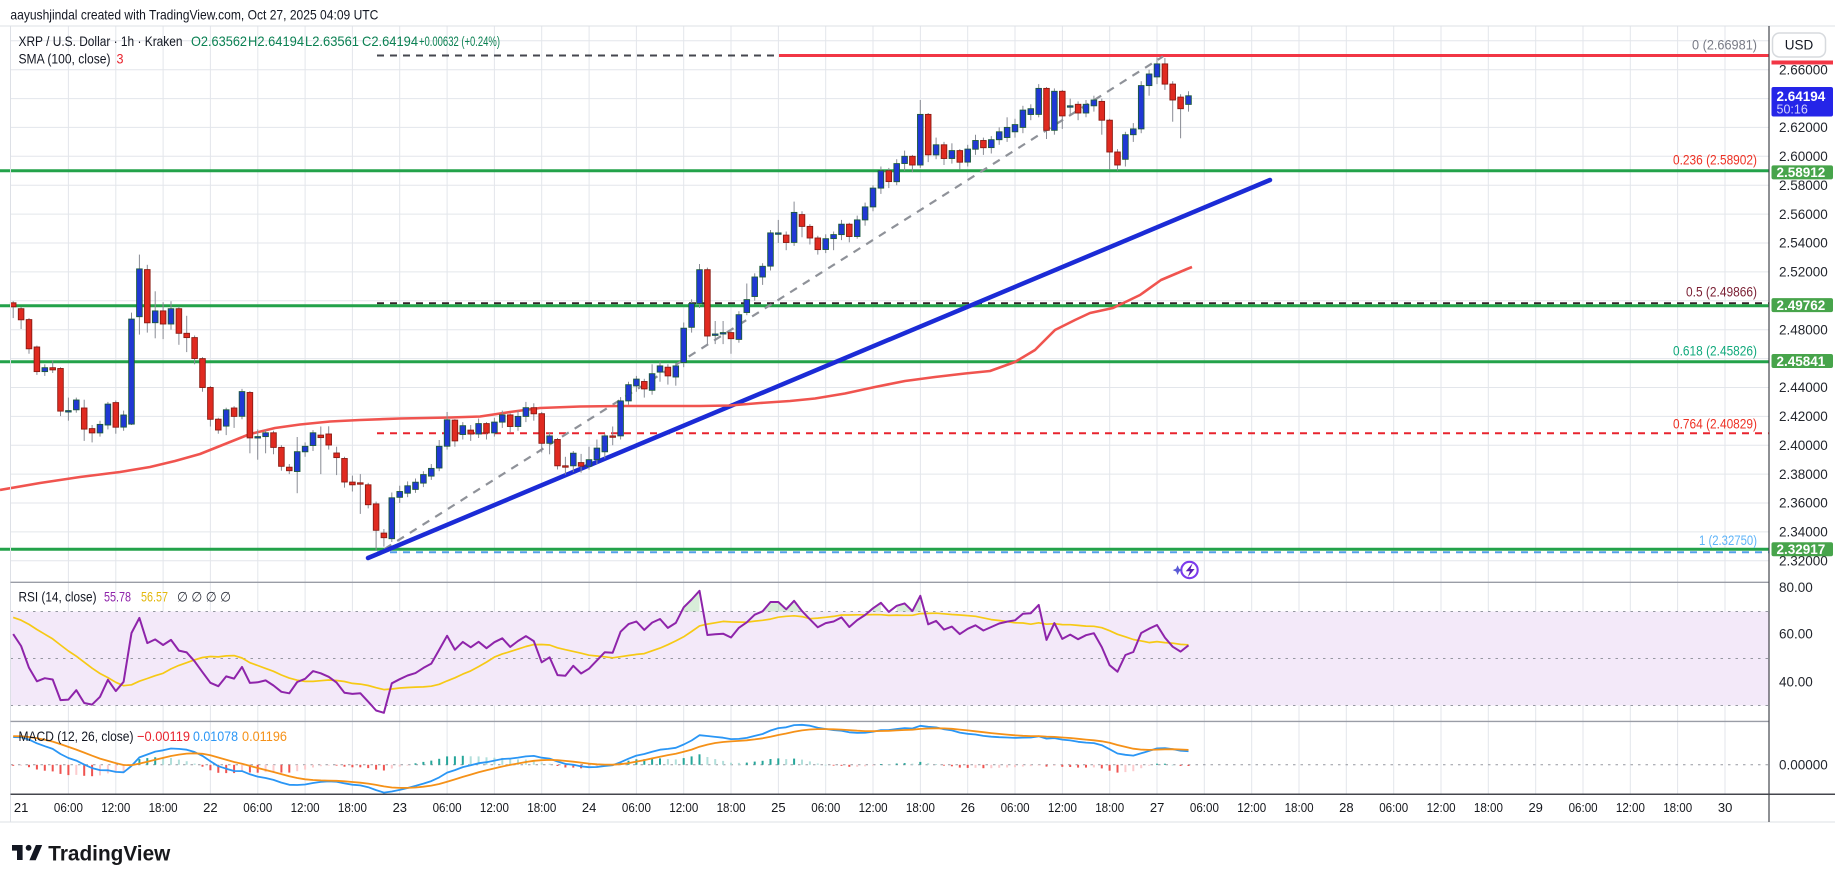 The height and width of the screenshot is (883, 1835). I want to click on svg-text: H2.64194, so click(276, 41).